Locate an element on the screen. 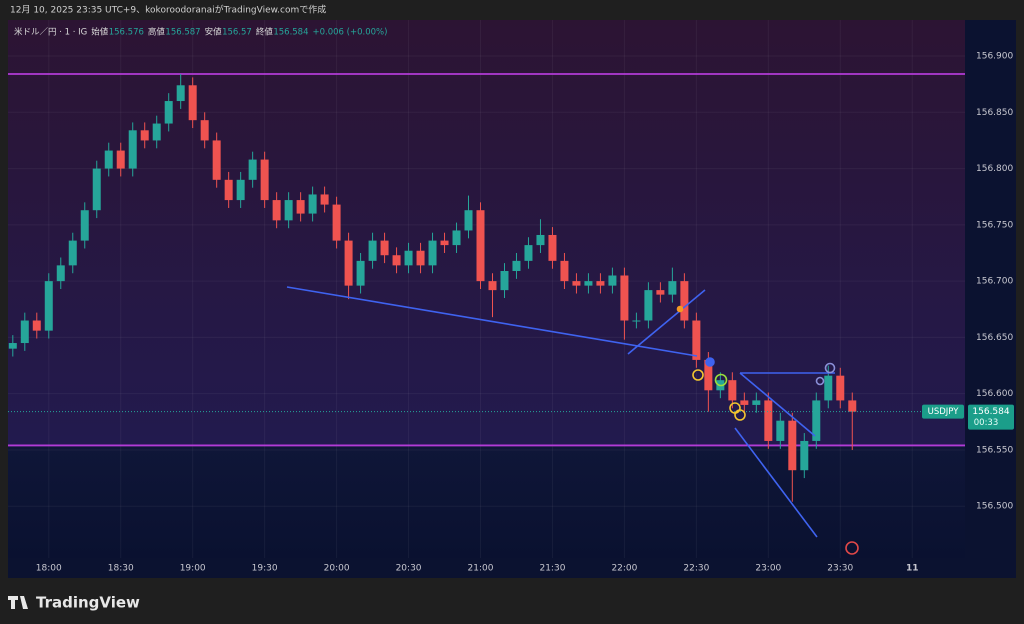 Image resolution: width=1024 pixels, height=624 pixels. legend-close: 156.584 is located at coordinates (290, 33).